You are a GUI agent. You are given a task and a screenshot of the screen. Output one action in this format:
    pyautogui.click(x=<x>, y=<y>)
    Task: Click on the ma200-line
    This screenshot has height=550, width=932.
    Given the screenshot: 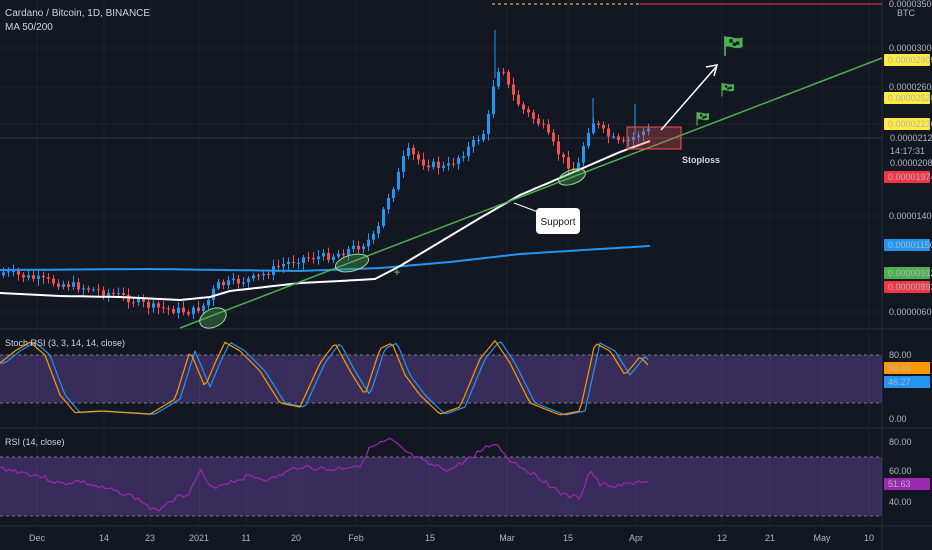 What is the action you would take?
    pyautogui.click(x=325, y=258)
    